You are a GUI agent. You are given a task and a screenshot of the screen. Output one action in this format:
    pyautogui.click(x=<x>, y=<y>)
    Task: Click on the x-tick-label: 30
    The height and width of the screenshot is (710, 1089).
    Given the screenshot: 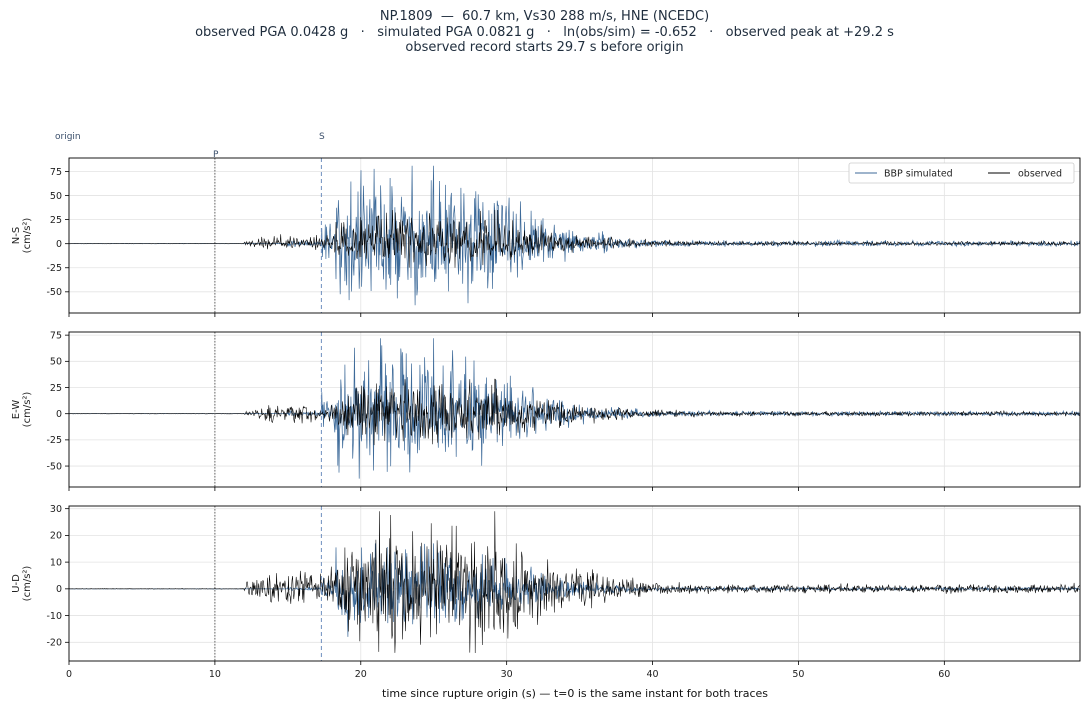 What is the action you would take?
    pyautogui.click(x=507, y=674)
    